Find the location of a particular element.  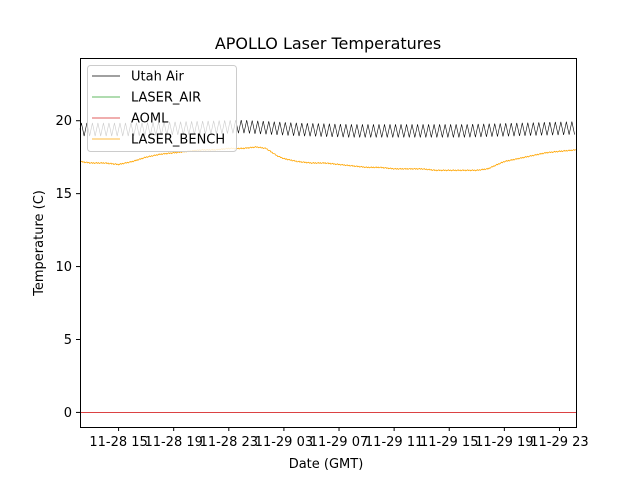

y-tick-label: 0 is located at coordinates (68, 413).